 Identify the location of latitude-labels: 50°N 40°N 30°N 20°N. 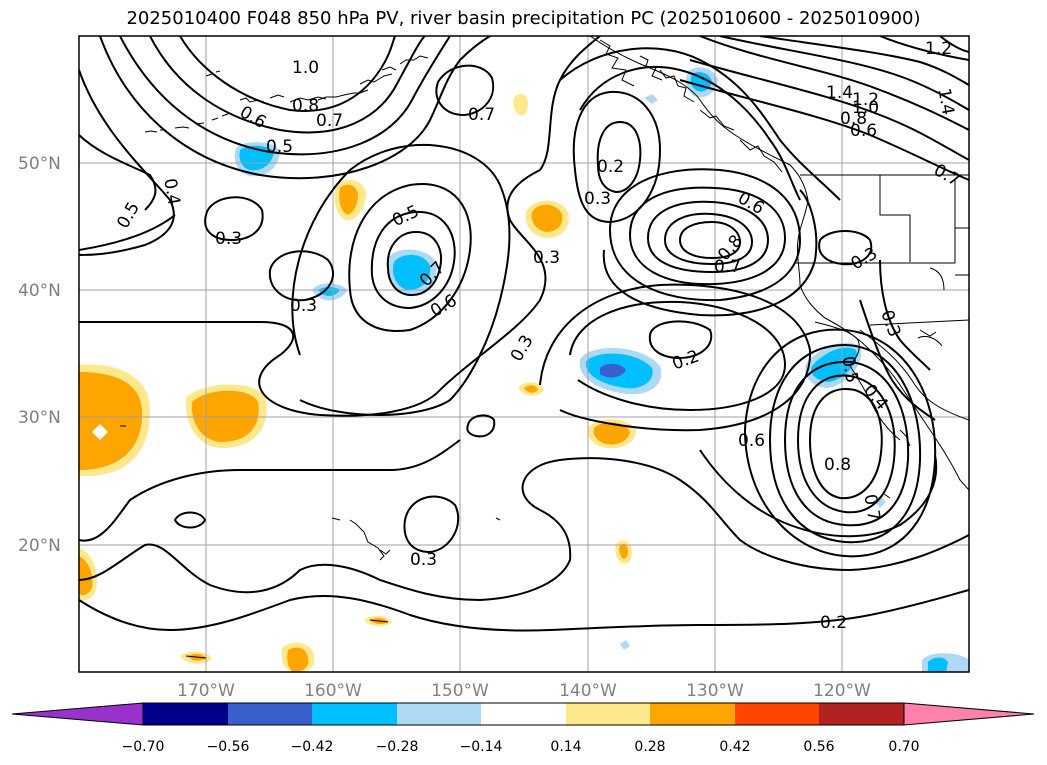
(39, 355).